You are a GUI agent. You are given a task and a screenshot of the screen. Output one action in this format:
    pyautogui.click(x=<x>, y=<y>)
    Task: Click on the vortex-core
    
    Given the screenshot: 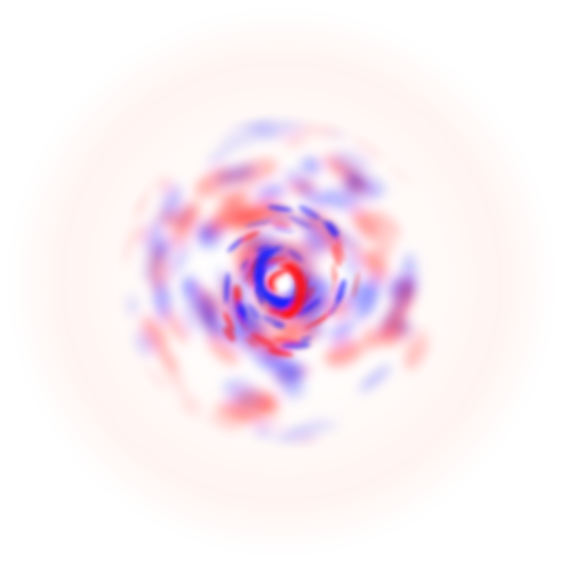 What is the action you would take?
    pyautogui.click(x=280, y=282)
    